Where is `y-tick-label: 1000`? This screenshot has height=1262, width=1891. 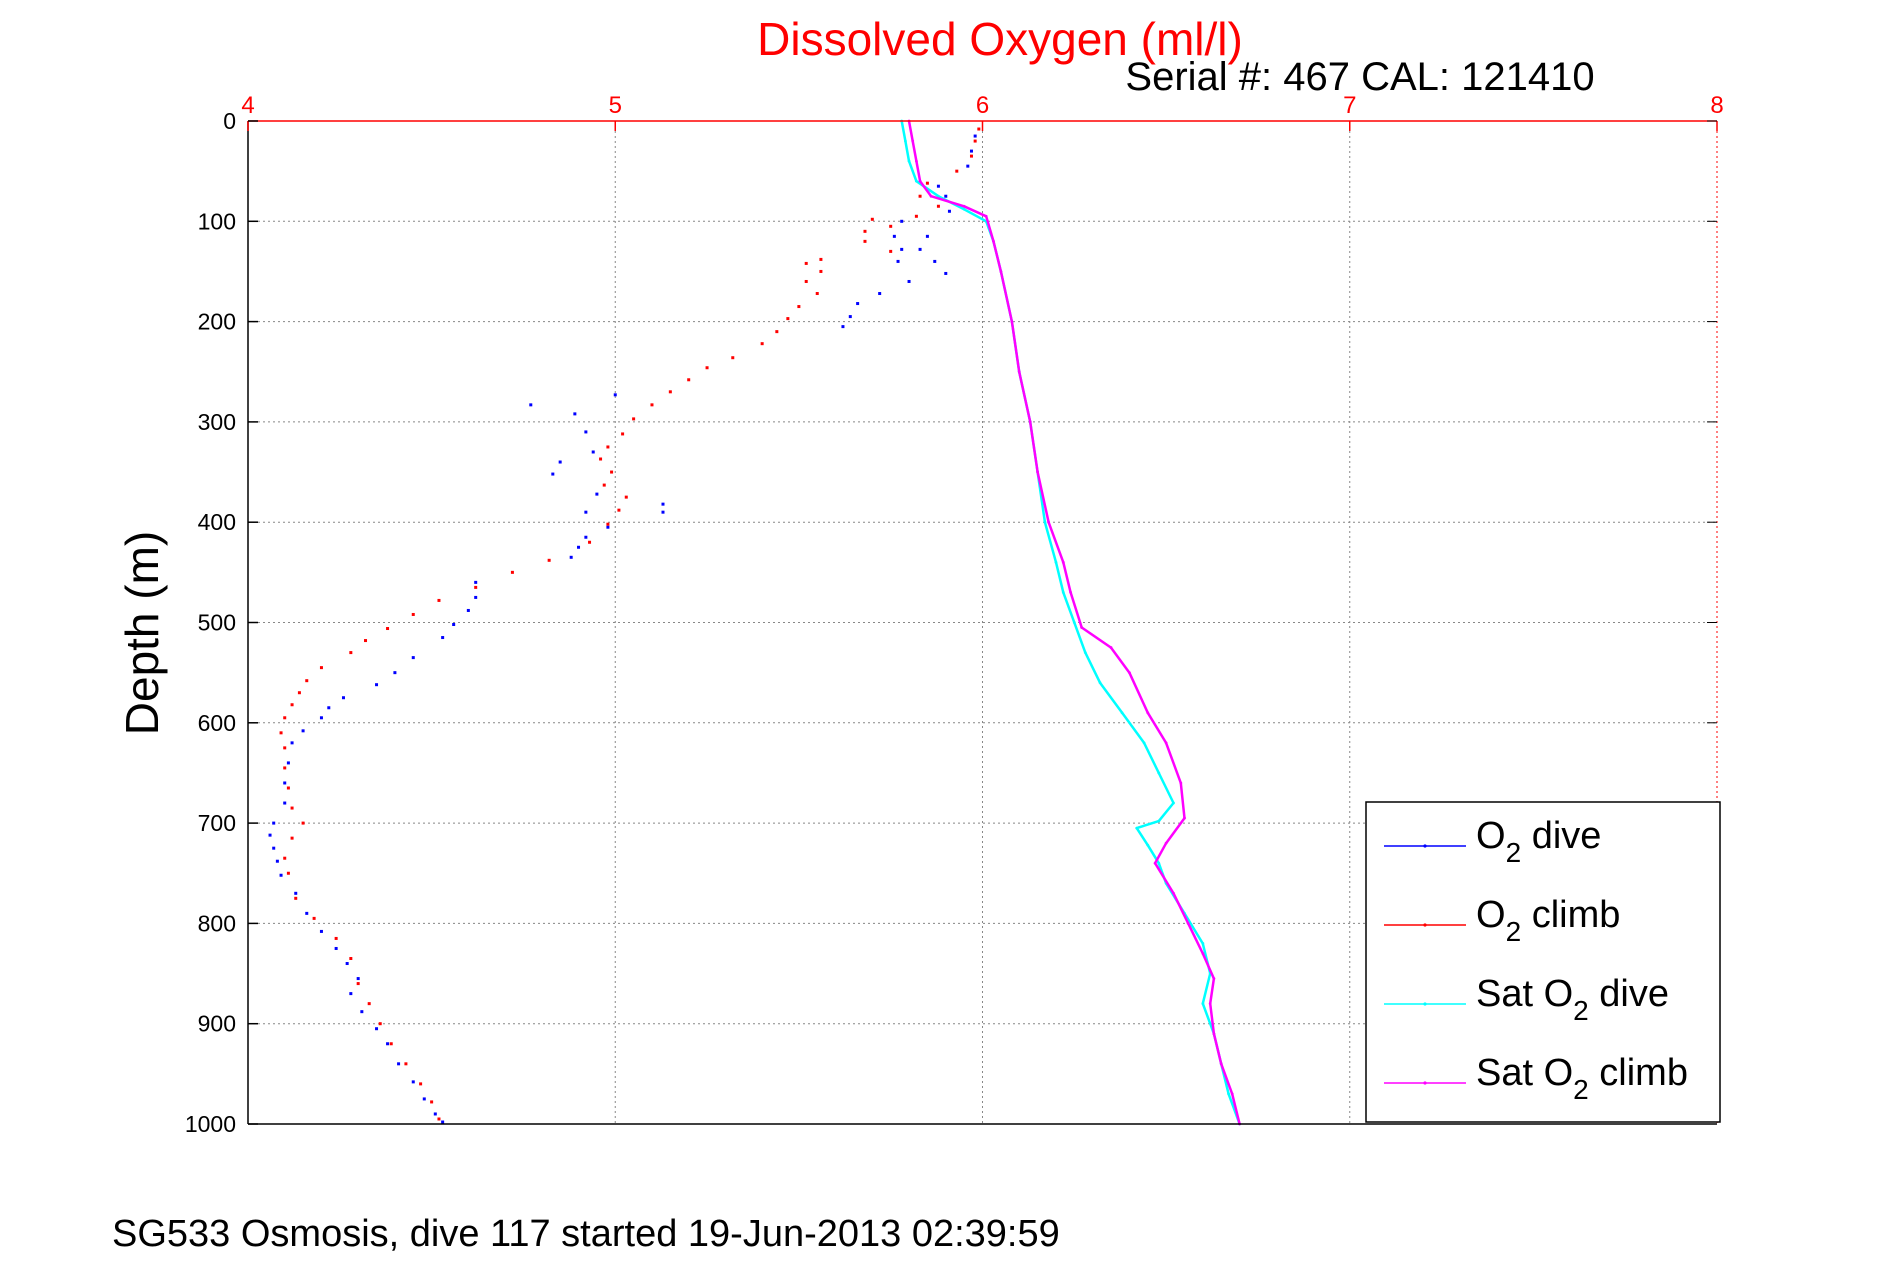
y-tick-label: 1000 is located at coordinates (210, 1124).